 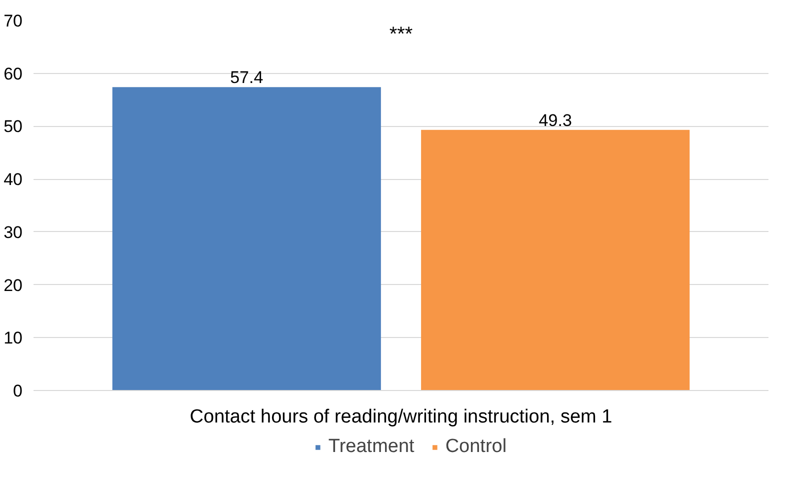 I want to click on y-tick-label: 40, so click(x=13, y=180).